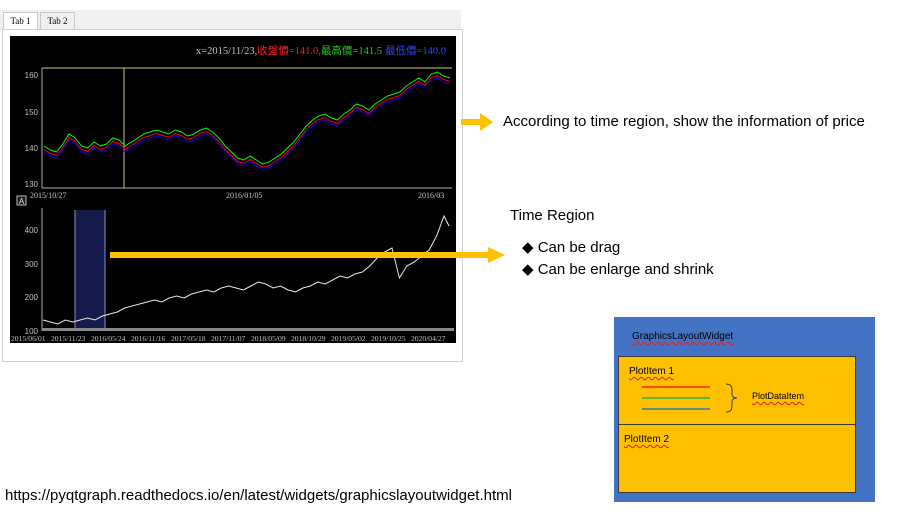  What do you see at coordinates (244, 195) in the screenshot?
I see `top-x-tick: 2016/01/05` at bounding box center [244, 195].